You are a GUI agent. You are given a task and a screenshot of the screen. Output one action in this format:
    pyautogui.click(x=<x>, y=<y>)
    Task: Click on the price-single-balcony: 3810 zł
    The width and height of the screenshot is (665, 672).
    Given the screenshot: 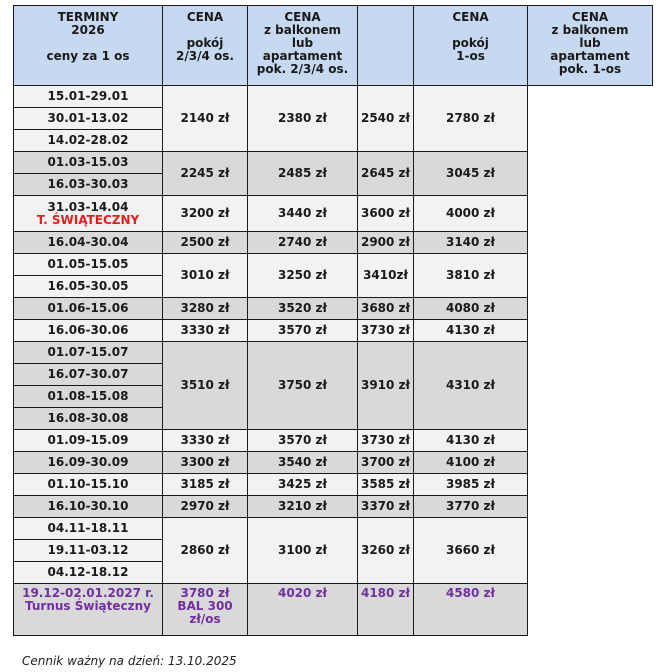 What is the action you would take?
    pyautogui.click(x=470, y=275)
    